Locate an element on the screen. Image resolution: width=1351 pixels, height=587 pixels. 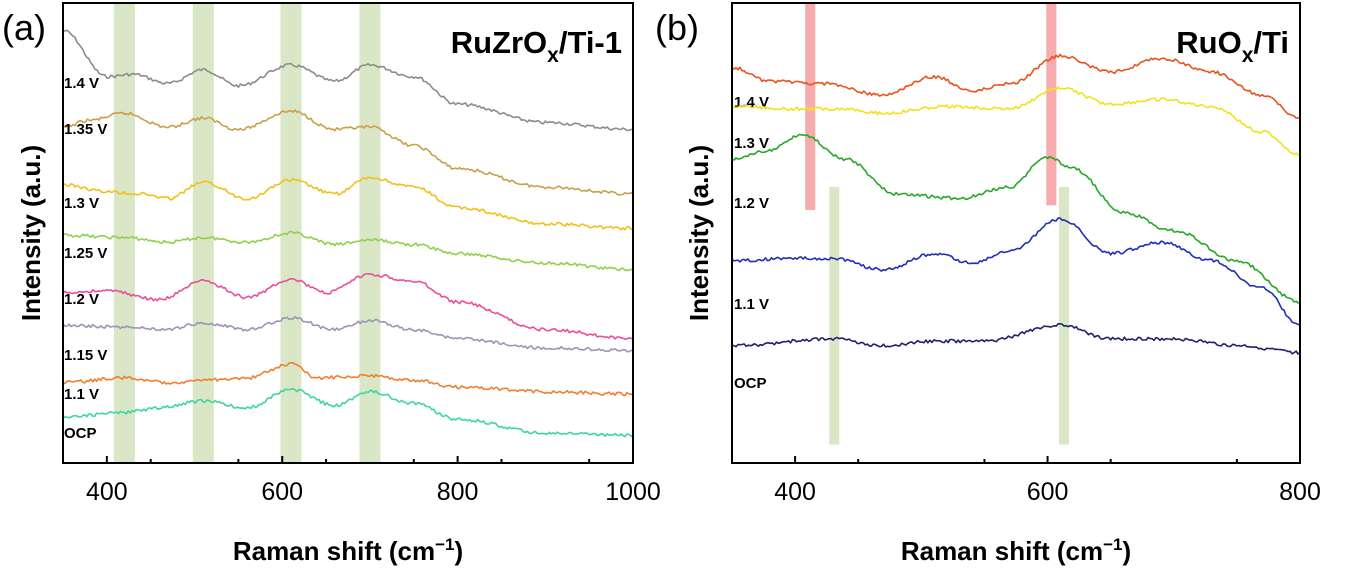
series-label: 1.15 V is located at coordinates (85, 355).